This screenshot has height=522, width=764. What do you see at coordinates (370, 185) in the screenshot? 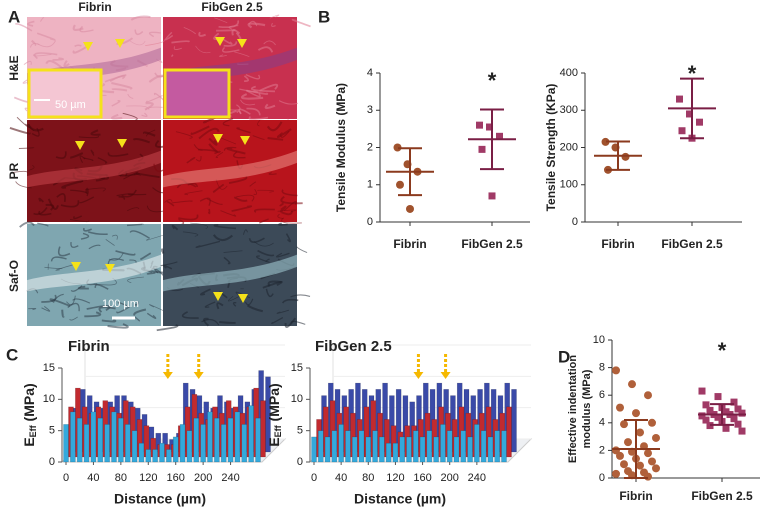
I see `y-tick-label: 1` at bounding box center [370, 185].